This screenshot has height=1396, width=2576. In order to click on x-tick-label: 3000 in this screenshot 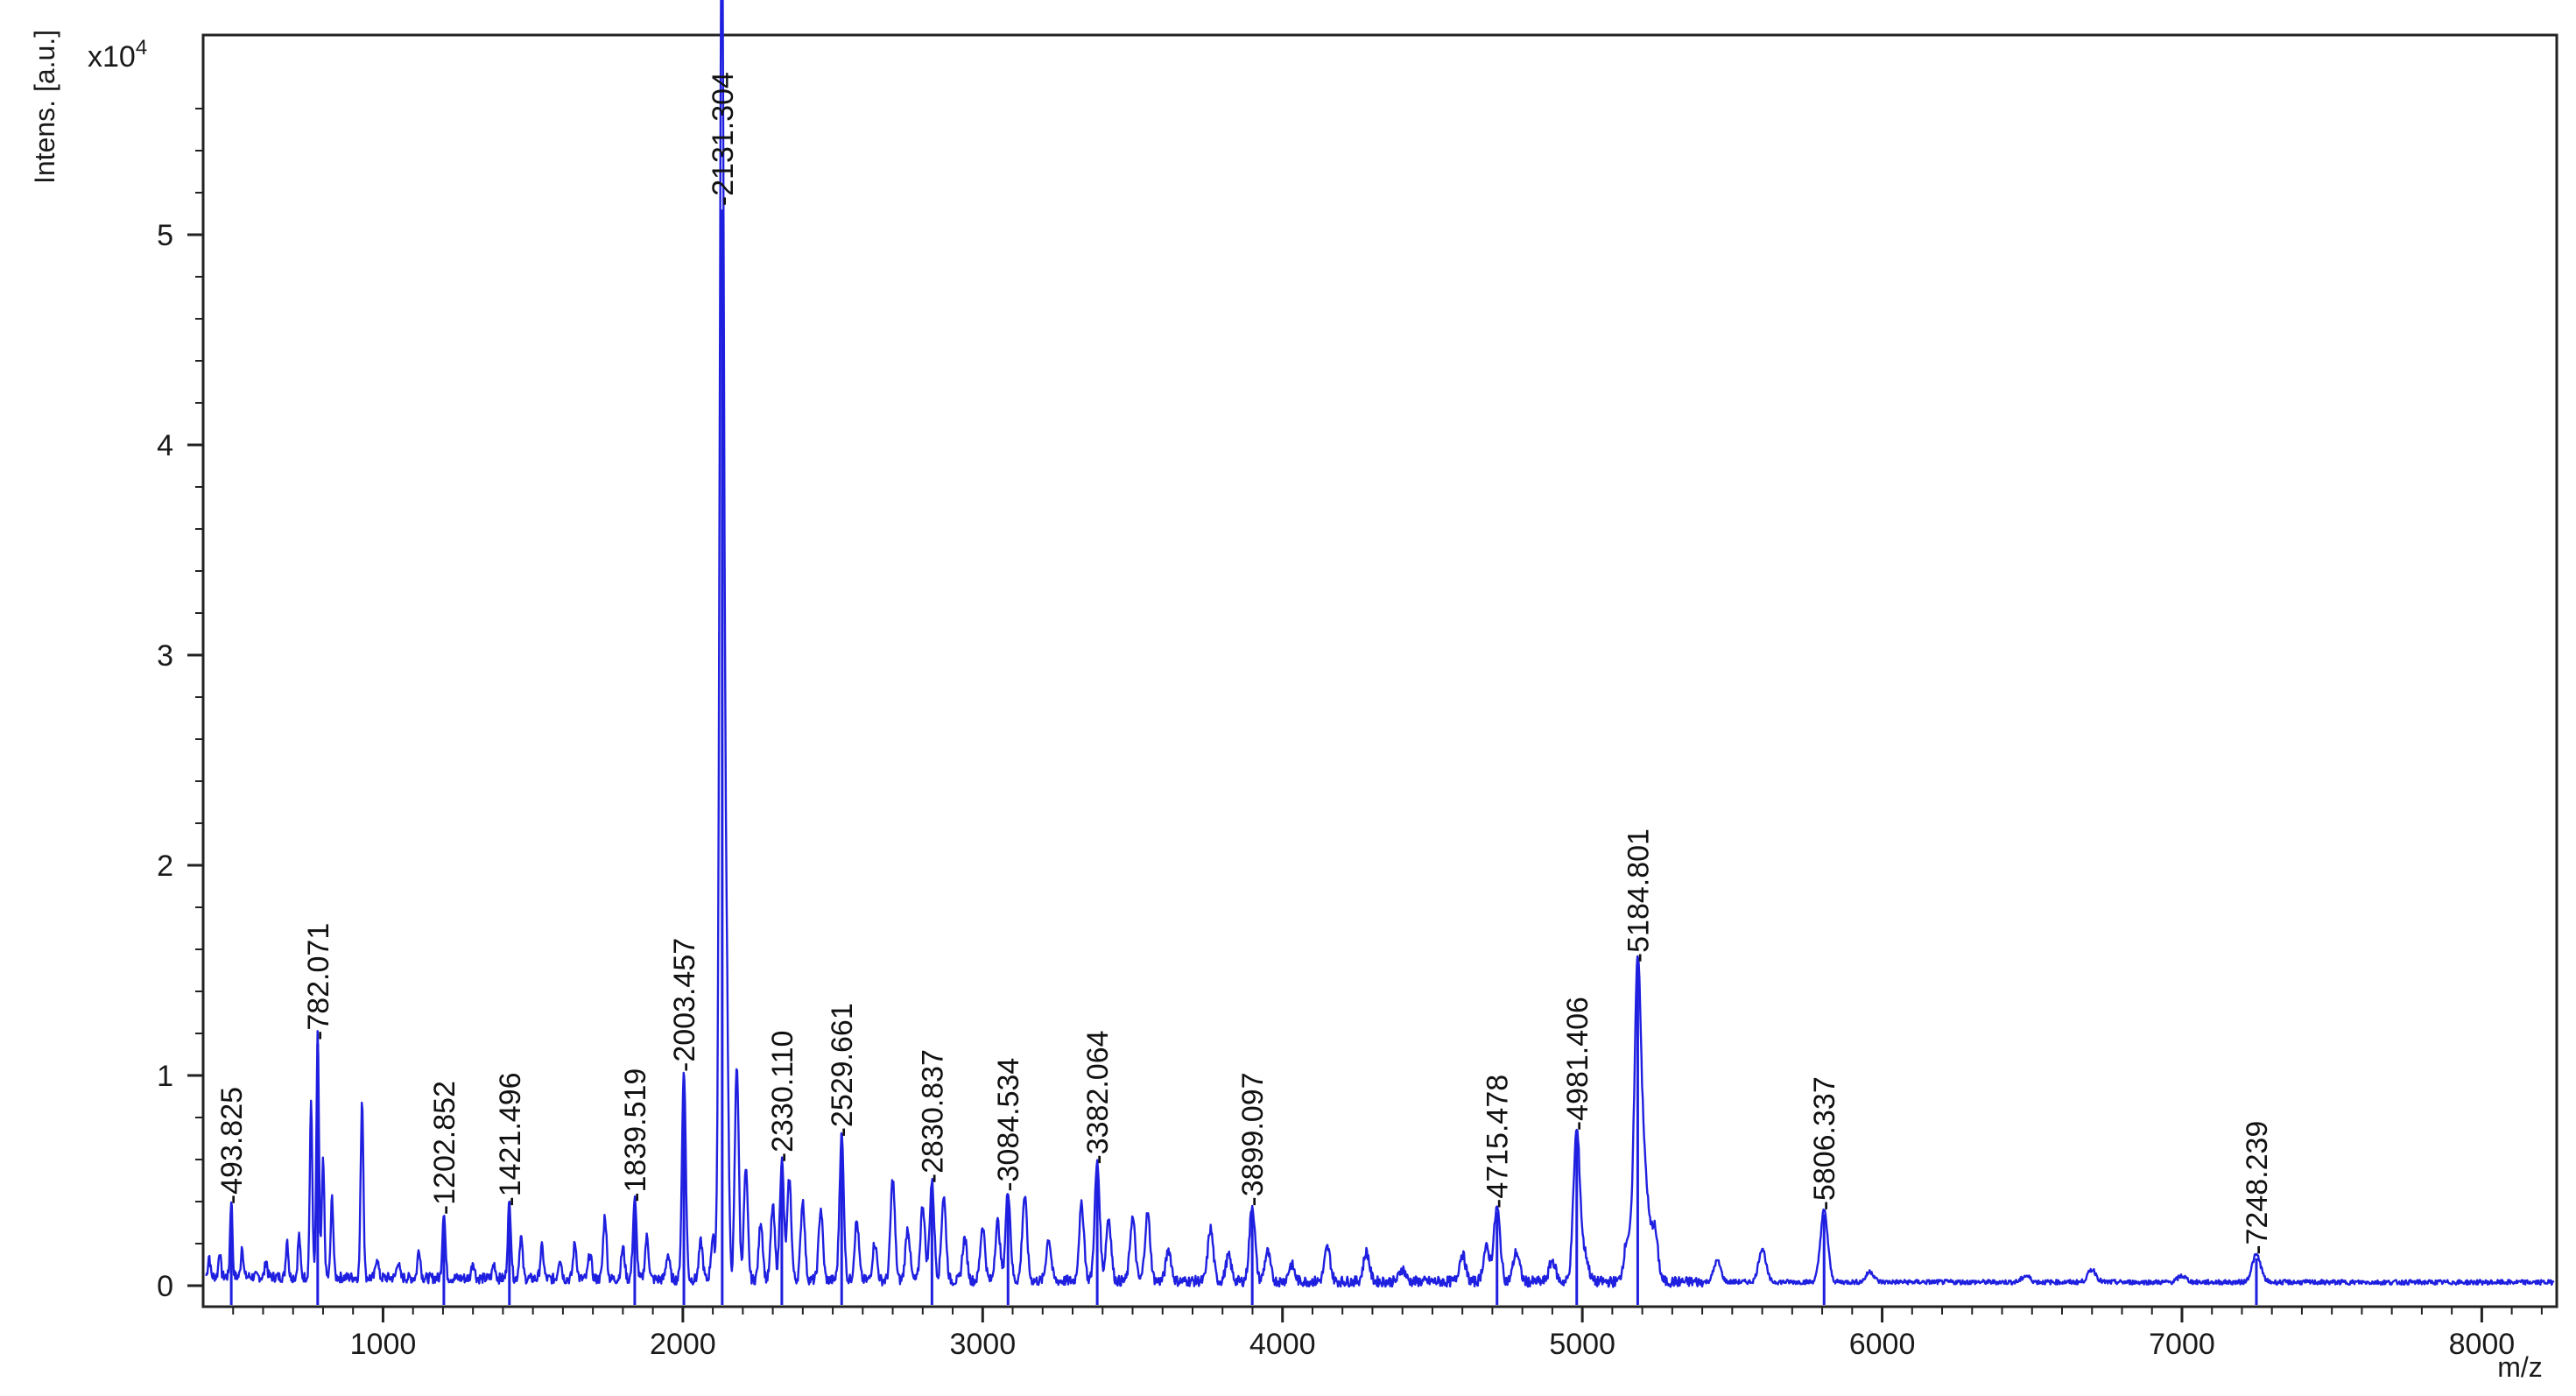, I will do `click(982, 1345)`.